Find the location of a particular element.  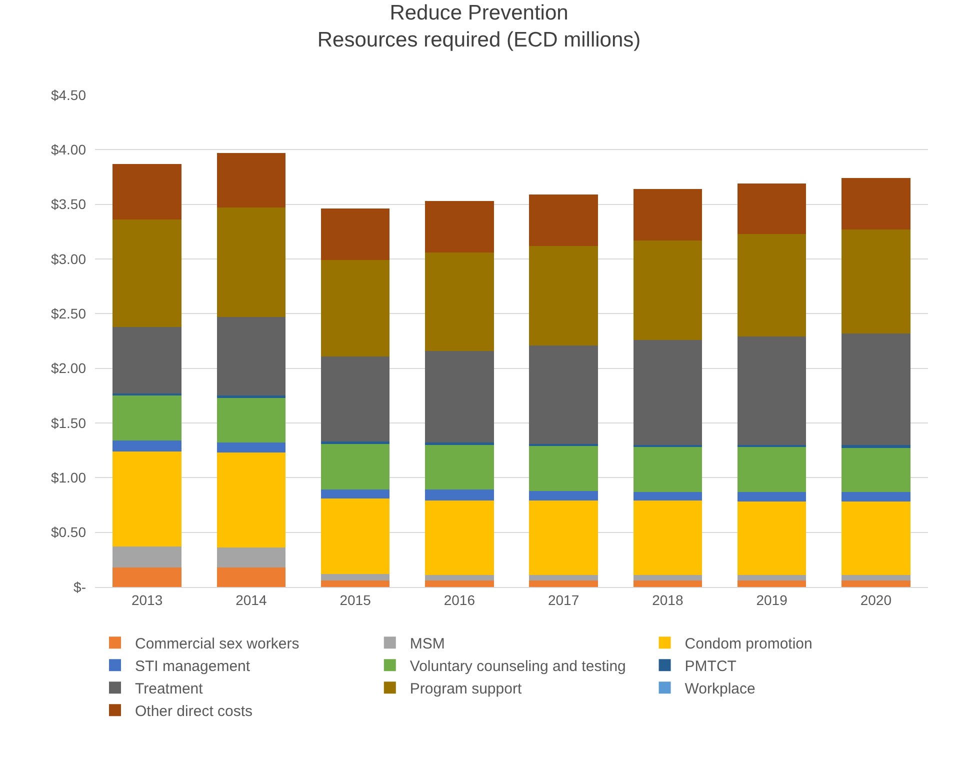

chart-title: Reduce Prevention Resources required (ECD millions) is located at coordinates (479, 26).